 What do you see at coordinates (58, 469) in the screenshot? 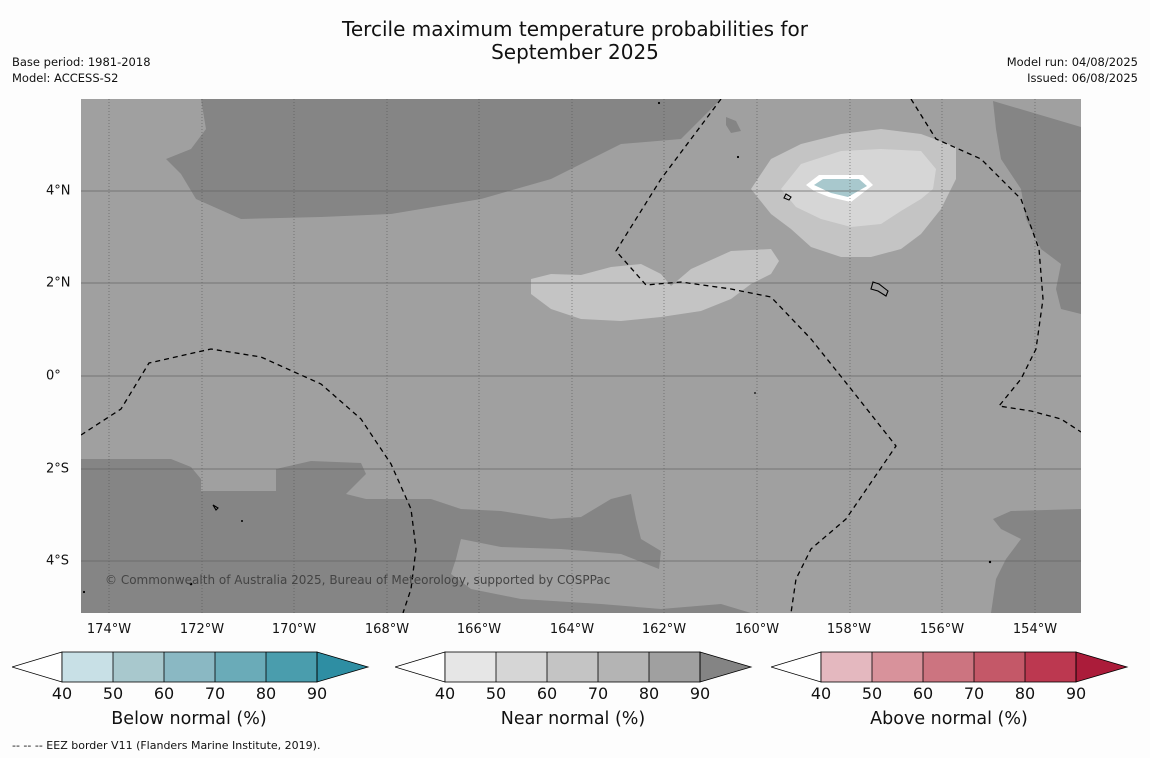
I see `lat-label: 2°S` at bounding box center [58, 469].